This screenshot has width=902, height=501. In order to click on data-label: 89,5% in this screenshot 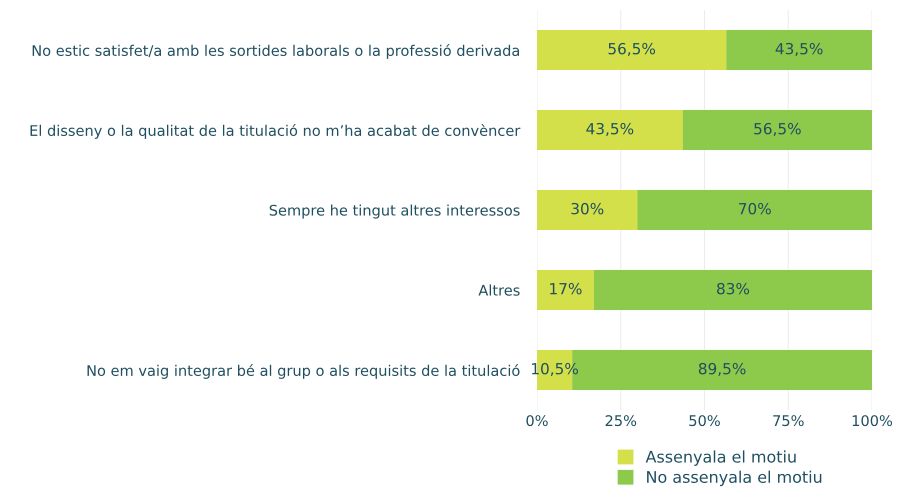, I will do `click(722, 369)`.